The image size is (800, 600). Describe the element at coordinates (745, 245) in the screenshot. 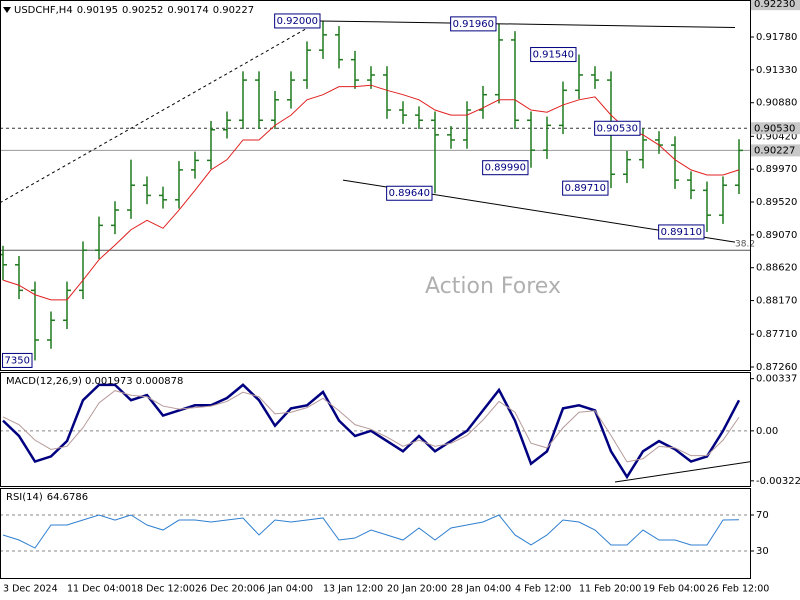

I see `fibo-label: 38.2` at that location.